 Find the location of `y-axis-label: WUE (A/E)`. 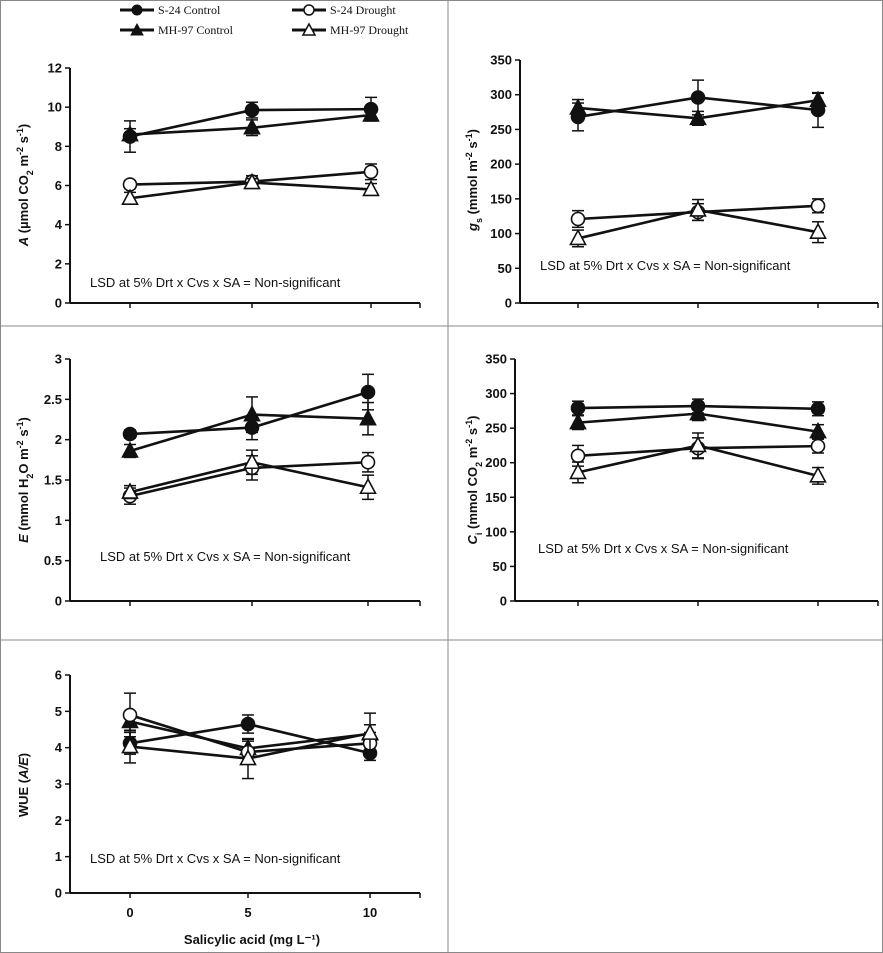

y-axis-label: WUE (A/E) is located at coordinates (23, 785).